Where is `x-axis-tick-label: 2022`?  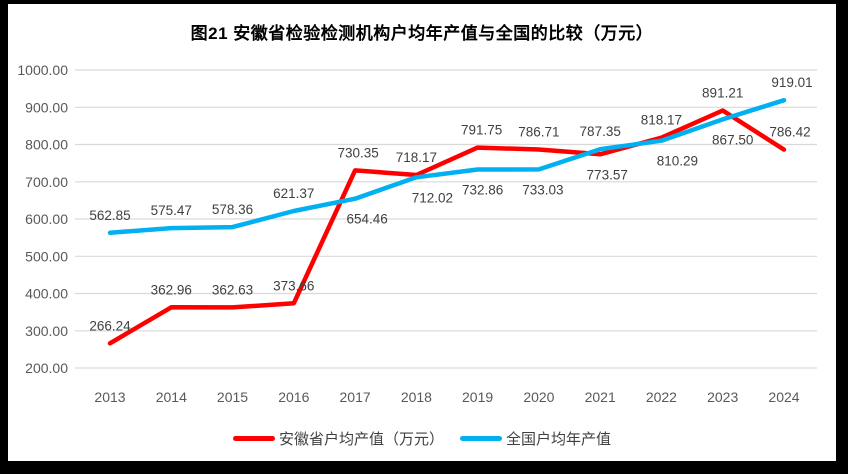 x-axis-tick-label: 2022 is located at coordinates (661, 397).